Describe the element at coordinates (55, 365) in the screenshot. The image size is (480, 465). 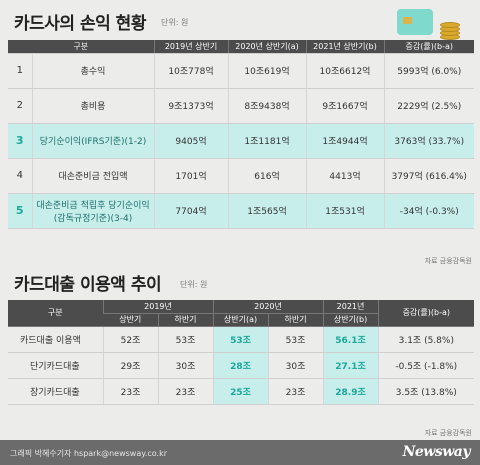
I see `row-label: 단기카드대출` at that location.